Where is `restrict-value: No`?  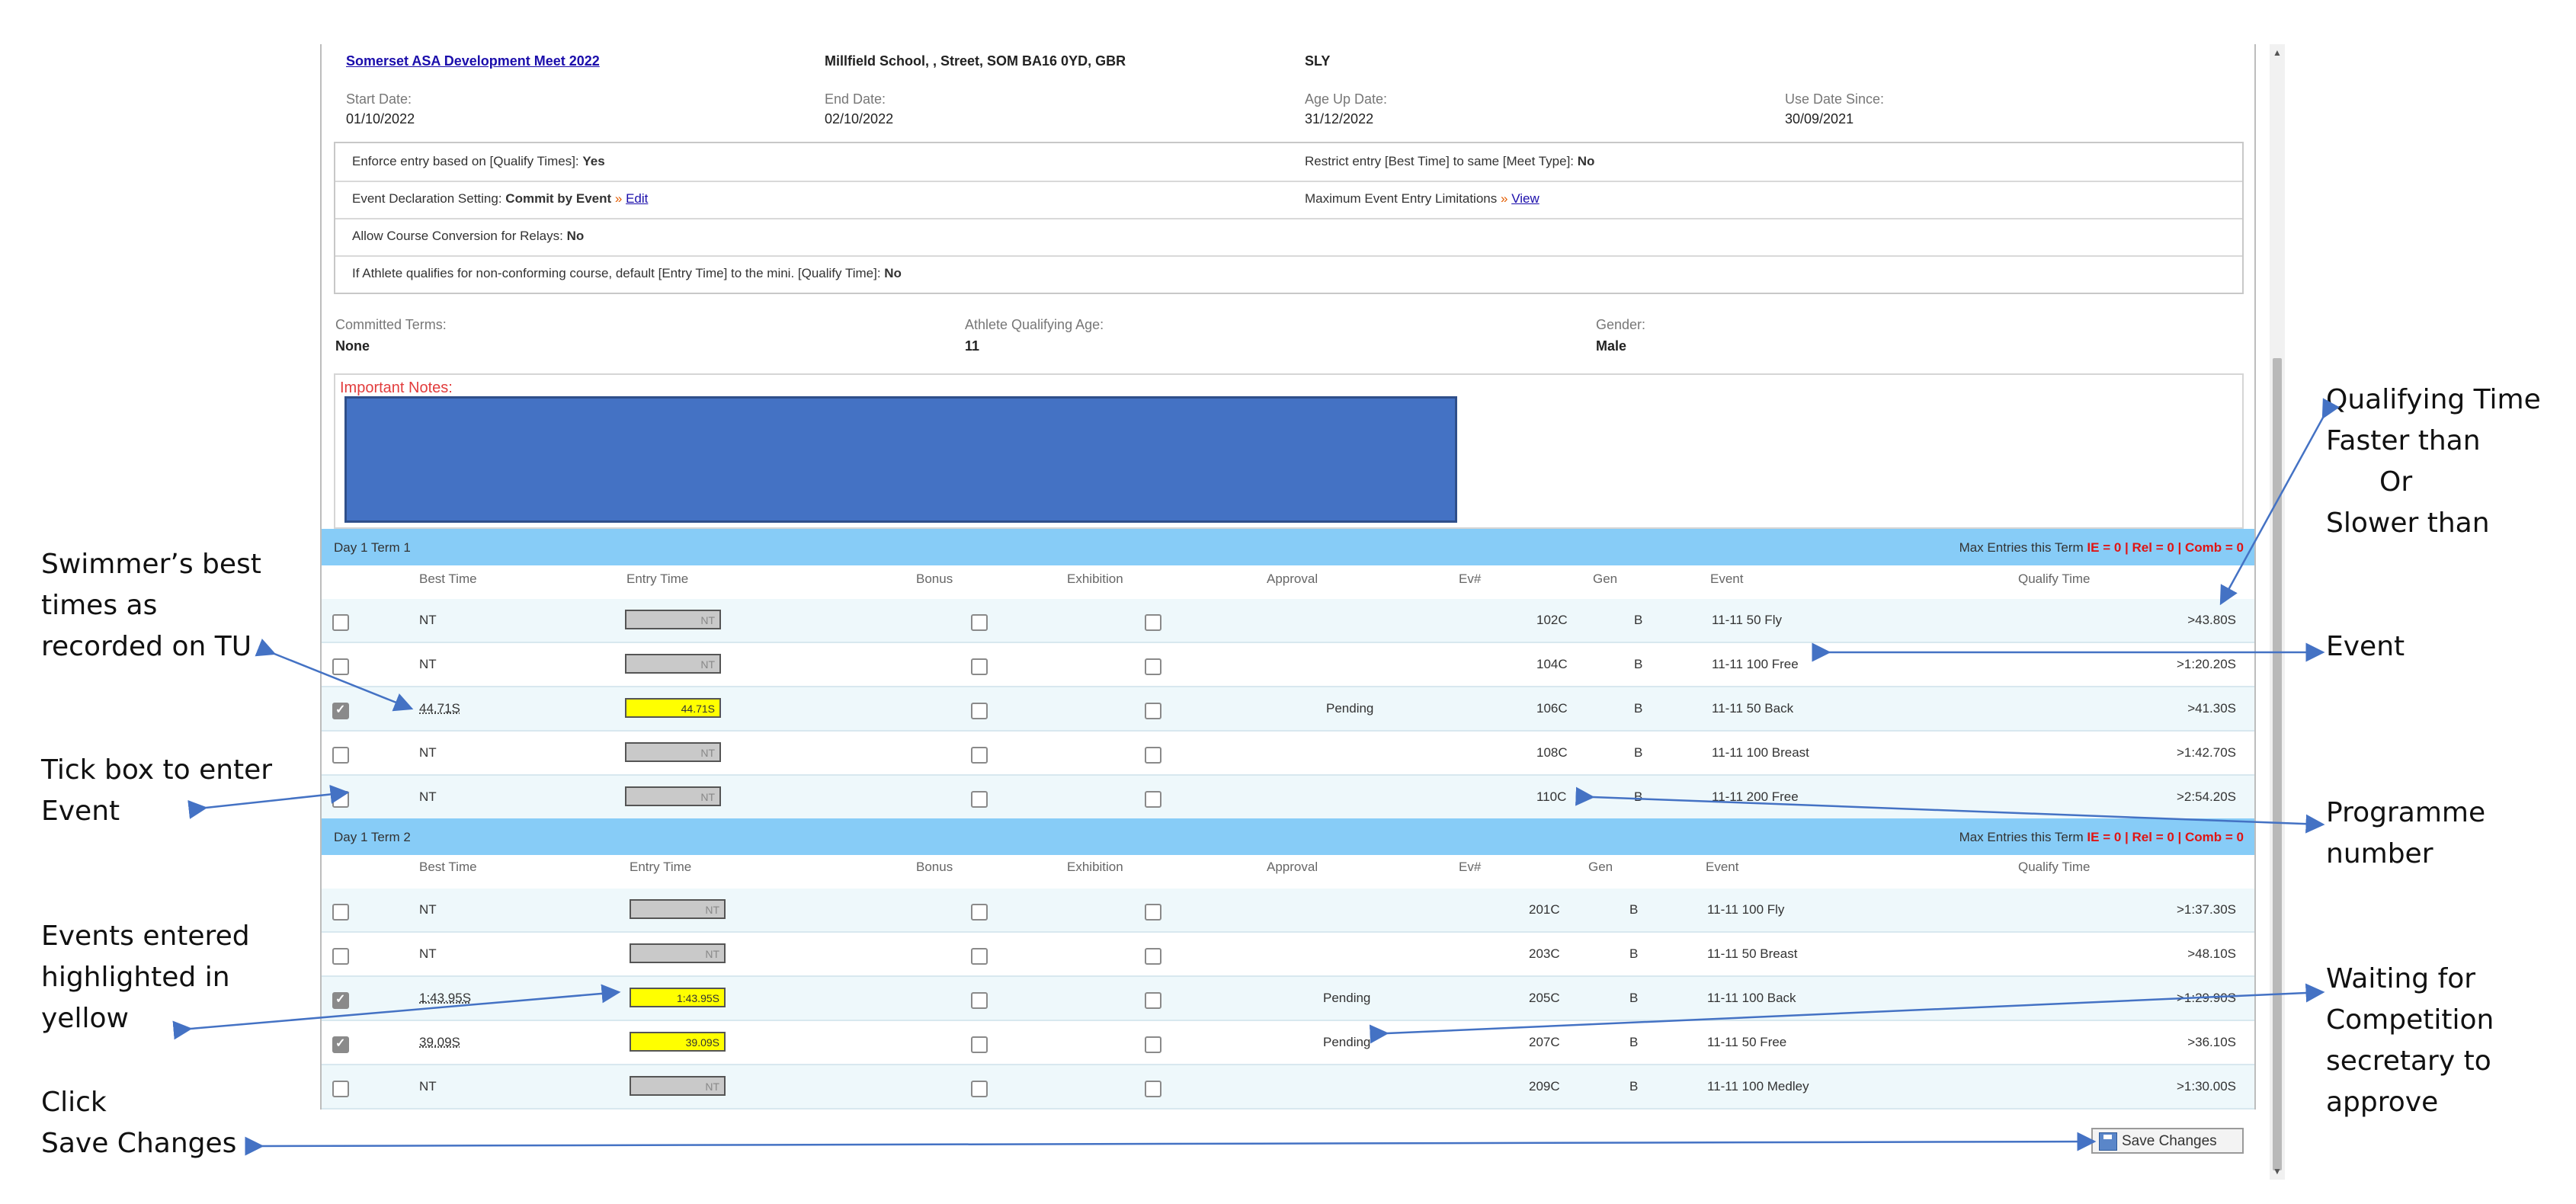
restrict-value: No is located at coordinates (1586, 161).